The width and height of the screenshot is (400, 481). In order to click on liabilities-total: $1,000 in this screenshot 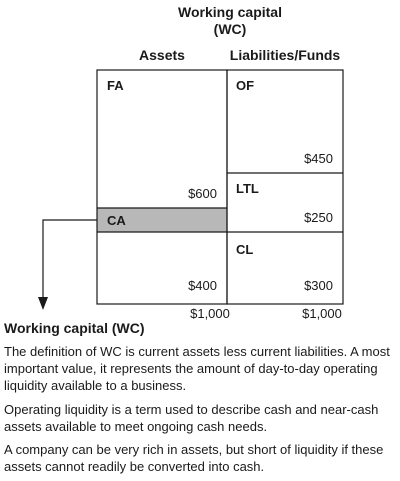, I will do `click(322, 313)`.